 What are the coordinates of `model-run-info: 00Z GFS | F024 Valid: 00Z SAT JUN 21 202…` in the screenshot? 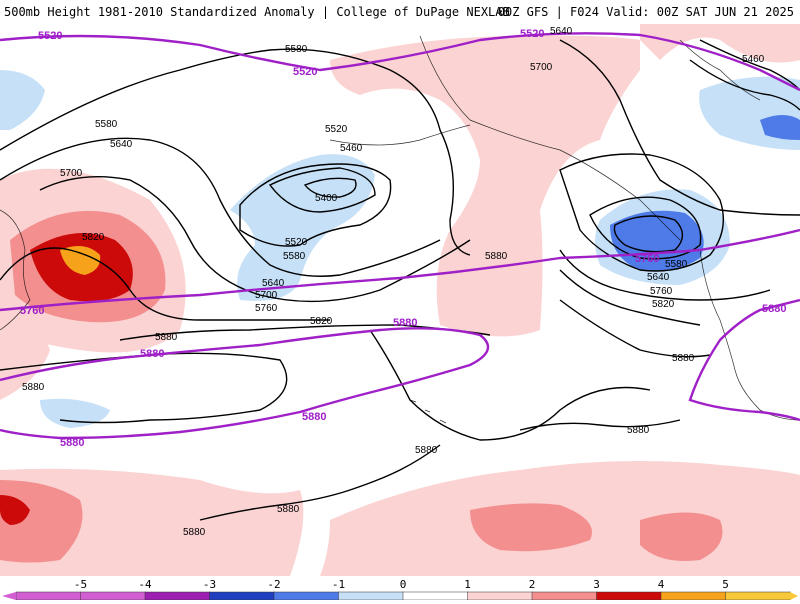 It's located at (645, 12).